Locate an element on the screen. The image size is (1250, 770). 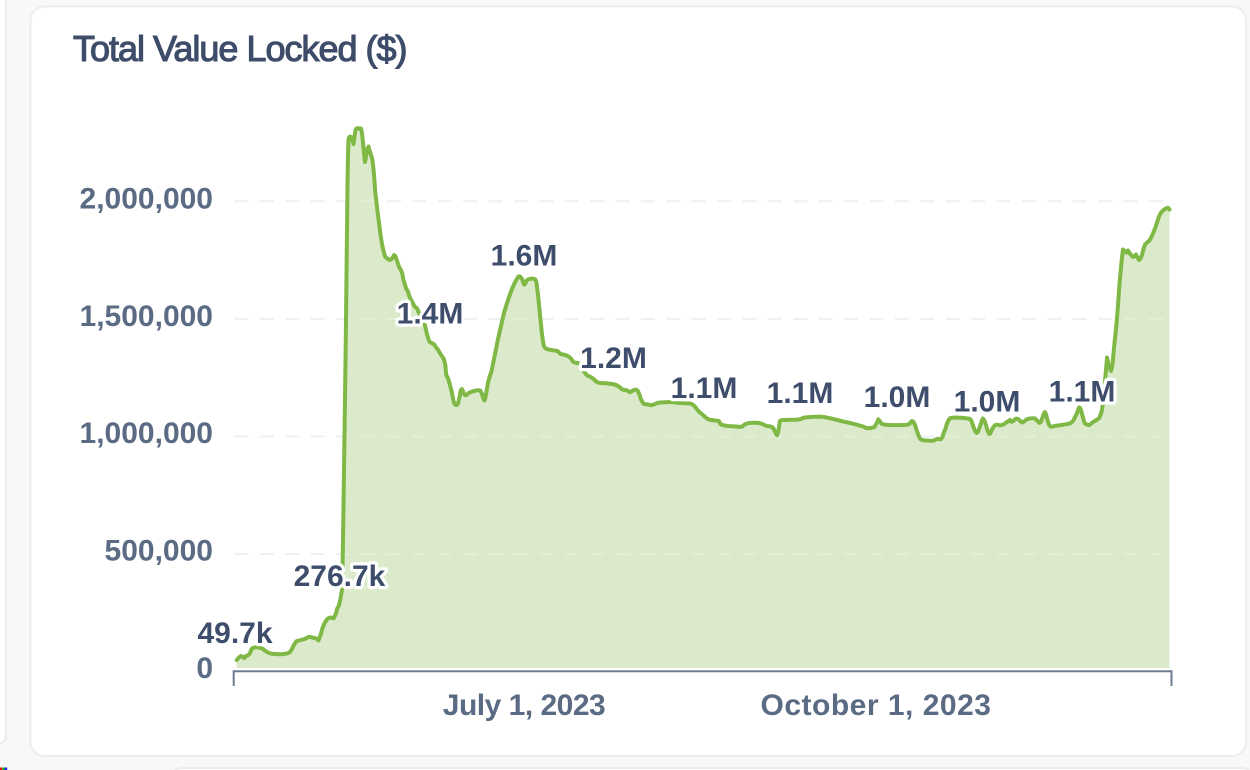
svg-text: 2,000,000 is located at coordinates (146, 198).